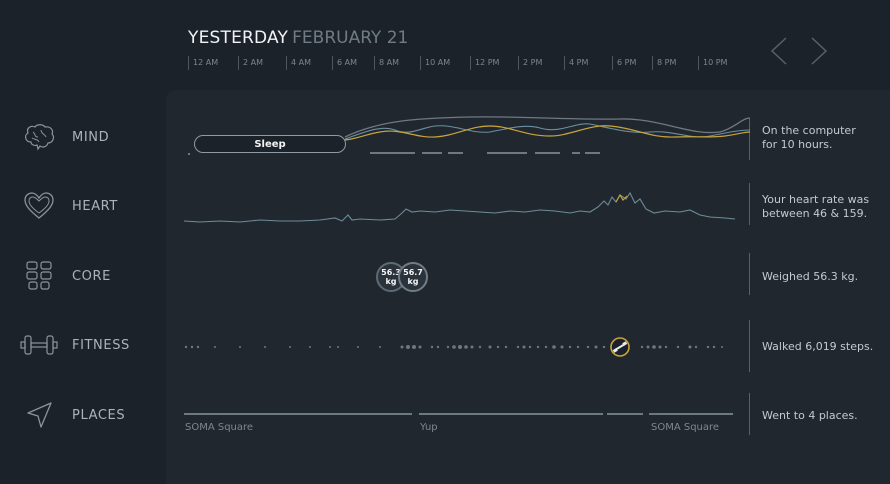  What do you see at coordinates (435, 63) in the screenshot?
I see `hour-tick: 10 AM` at bounding box center [435, 63].